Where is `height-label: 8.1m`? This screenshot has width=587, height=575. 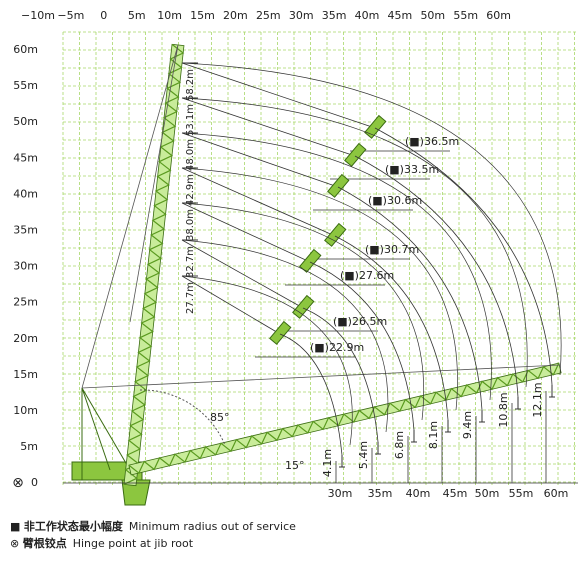
height-label: 8.1m is located at coordinates (433, 435).